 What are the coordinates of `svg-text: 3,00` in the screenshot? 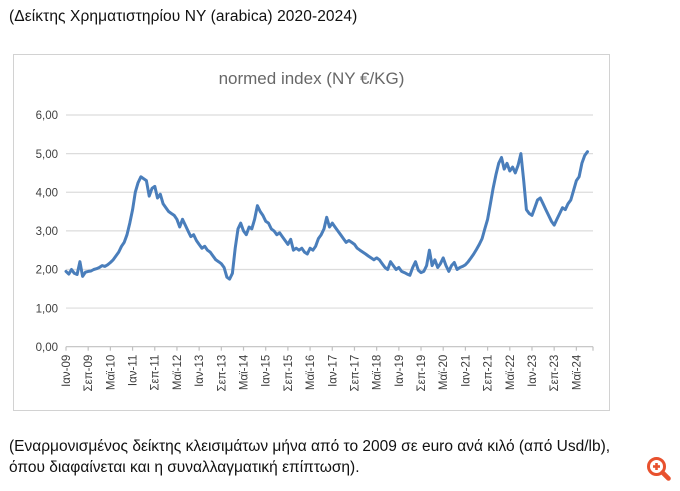 It's located at (47, 232).